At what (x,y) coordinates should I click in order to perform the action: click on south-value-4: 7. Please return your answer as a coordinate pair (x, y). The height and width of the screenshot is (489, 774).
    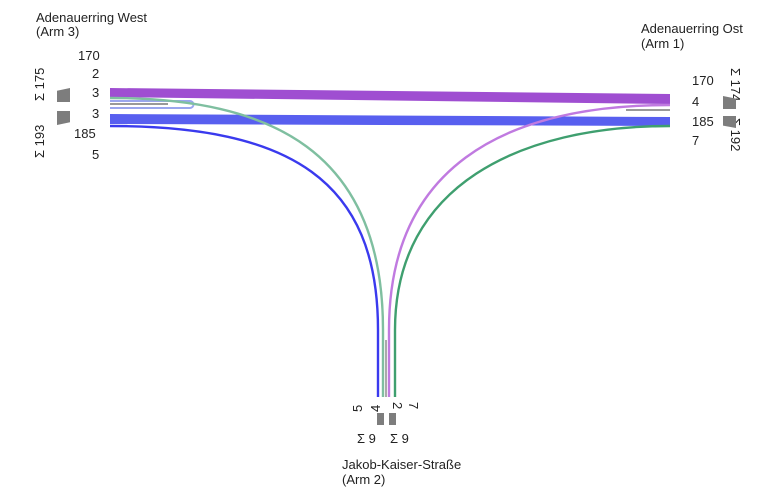
    Looking at the image, I should click on (413, 406).